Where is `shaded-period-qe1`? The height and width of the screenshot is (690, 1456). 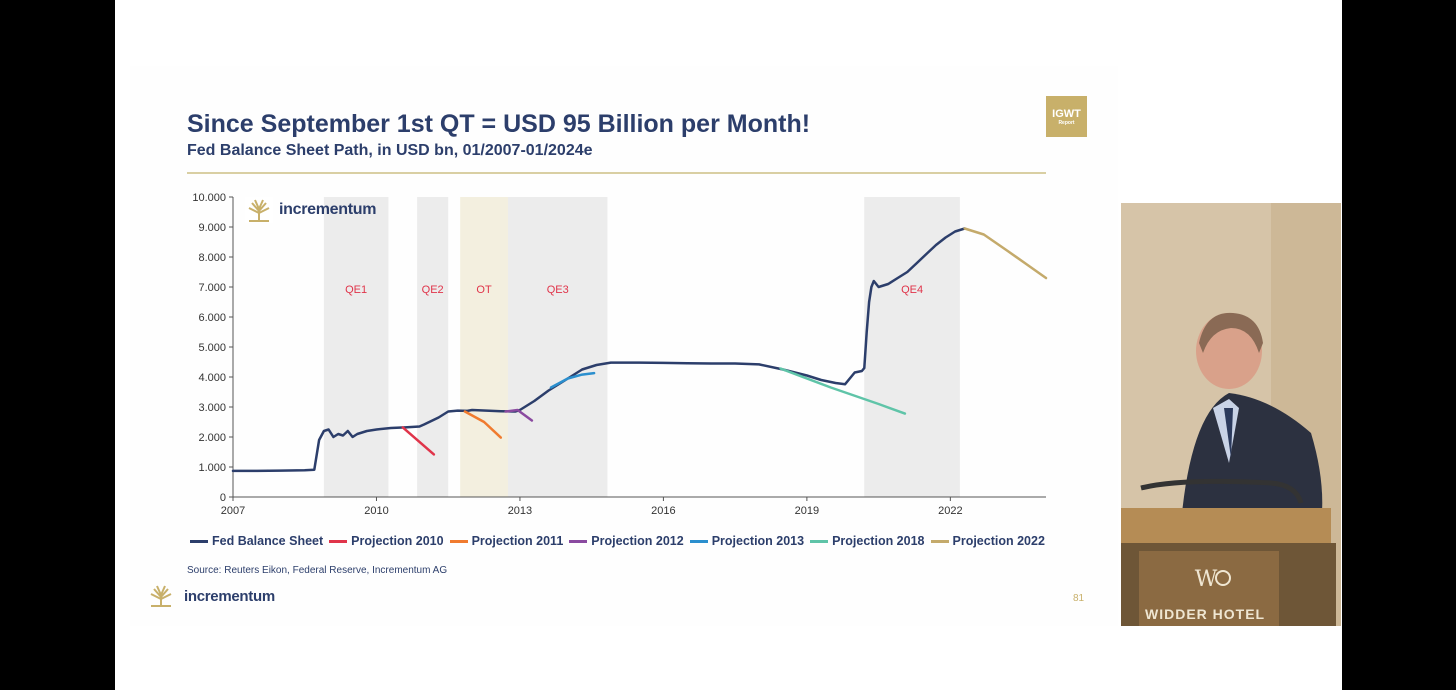
shaded-period-qe1 is located at coordinates (356, 347).